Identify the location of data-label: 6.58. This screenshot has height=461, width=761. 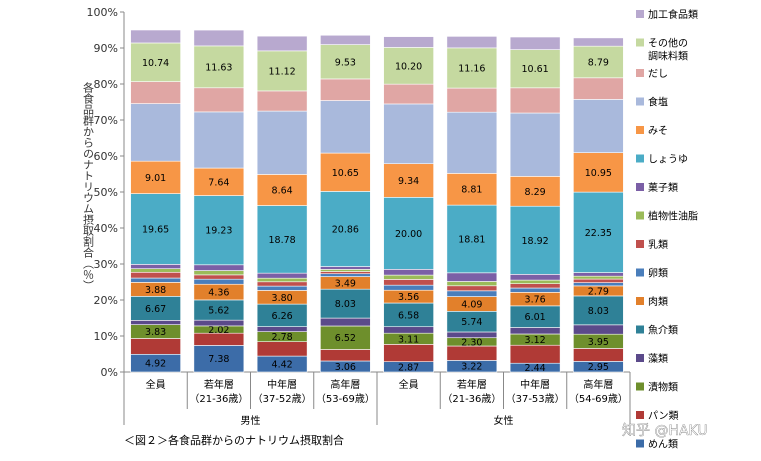
(408, 315).